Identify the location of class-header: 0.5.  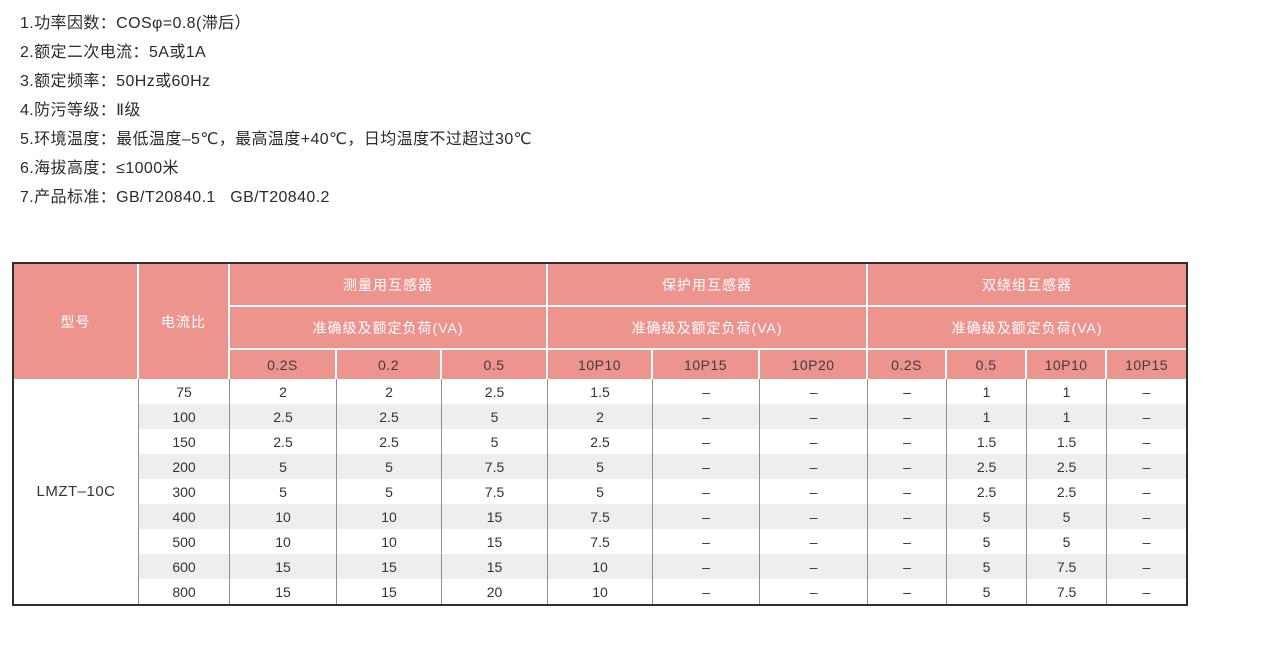
(495, 364).